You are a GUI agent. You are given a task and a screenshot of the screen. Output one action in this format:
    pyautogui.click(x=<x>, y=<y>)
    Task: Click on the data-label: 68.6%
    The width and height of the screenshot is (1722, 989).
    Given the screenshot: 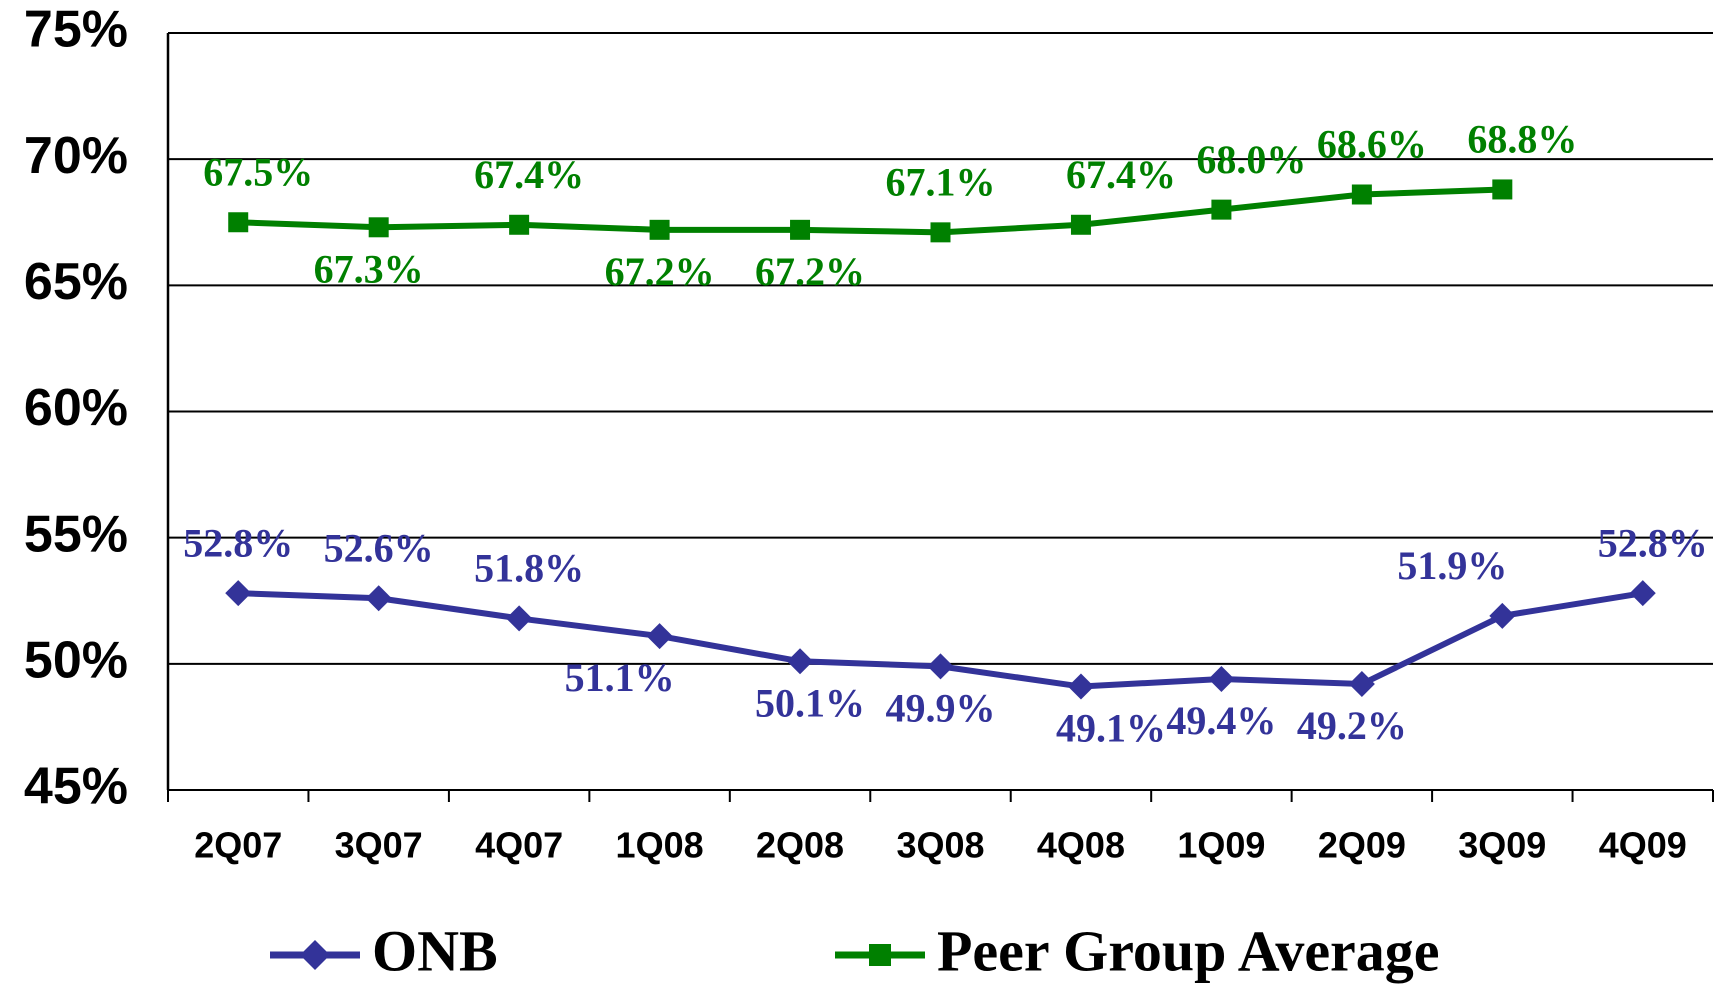 What is the action you would take?
    pyautogui.click(x=1372, y=144)
    